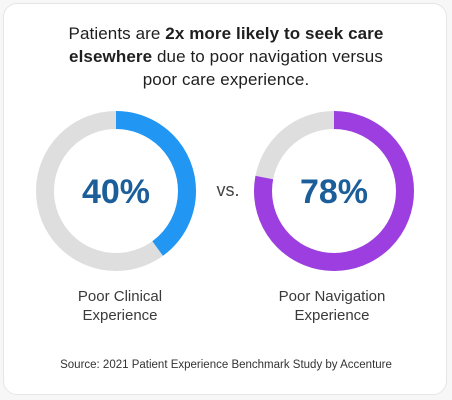 This screenshot has height=400, width=452. I want to click on category-label-navigation-line1: Poor Navigation, so click(332, 296).